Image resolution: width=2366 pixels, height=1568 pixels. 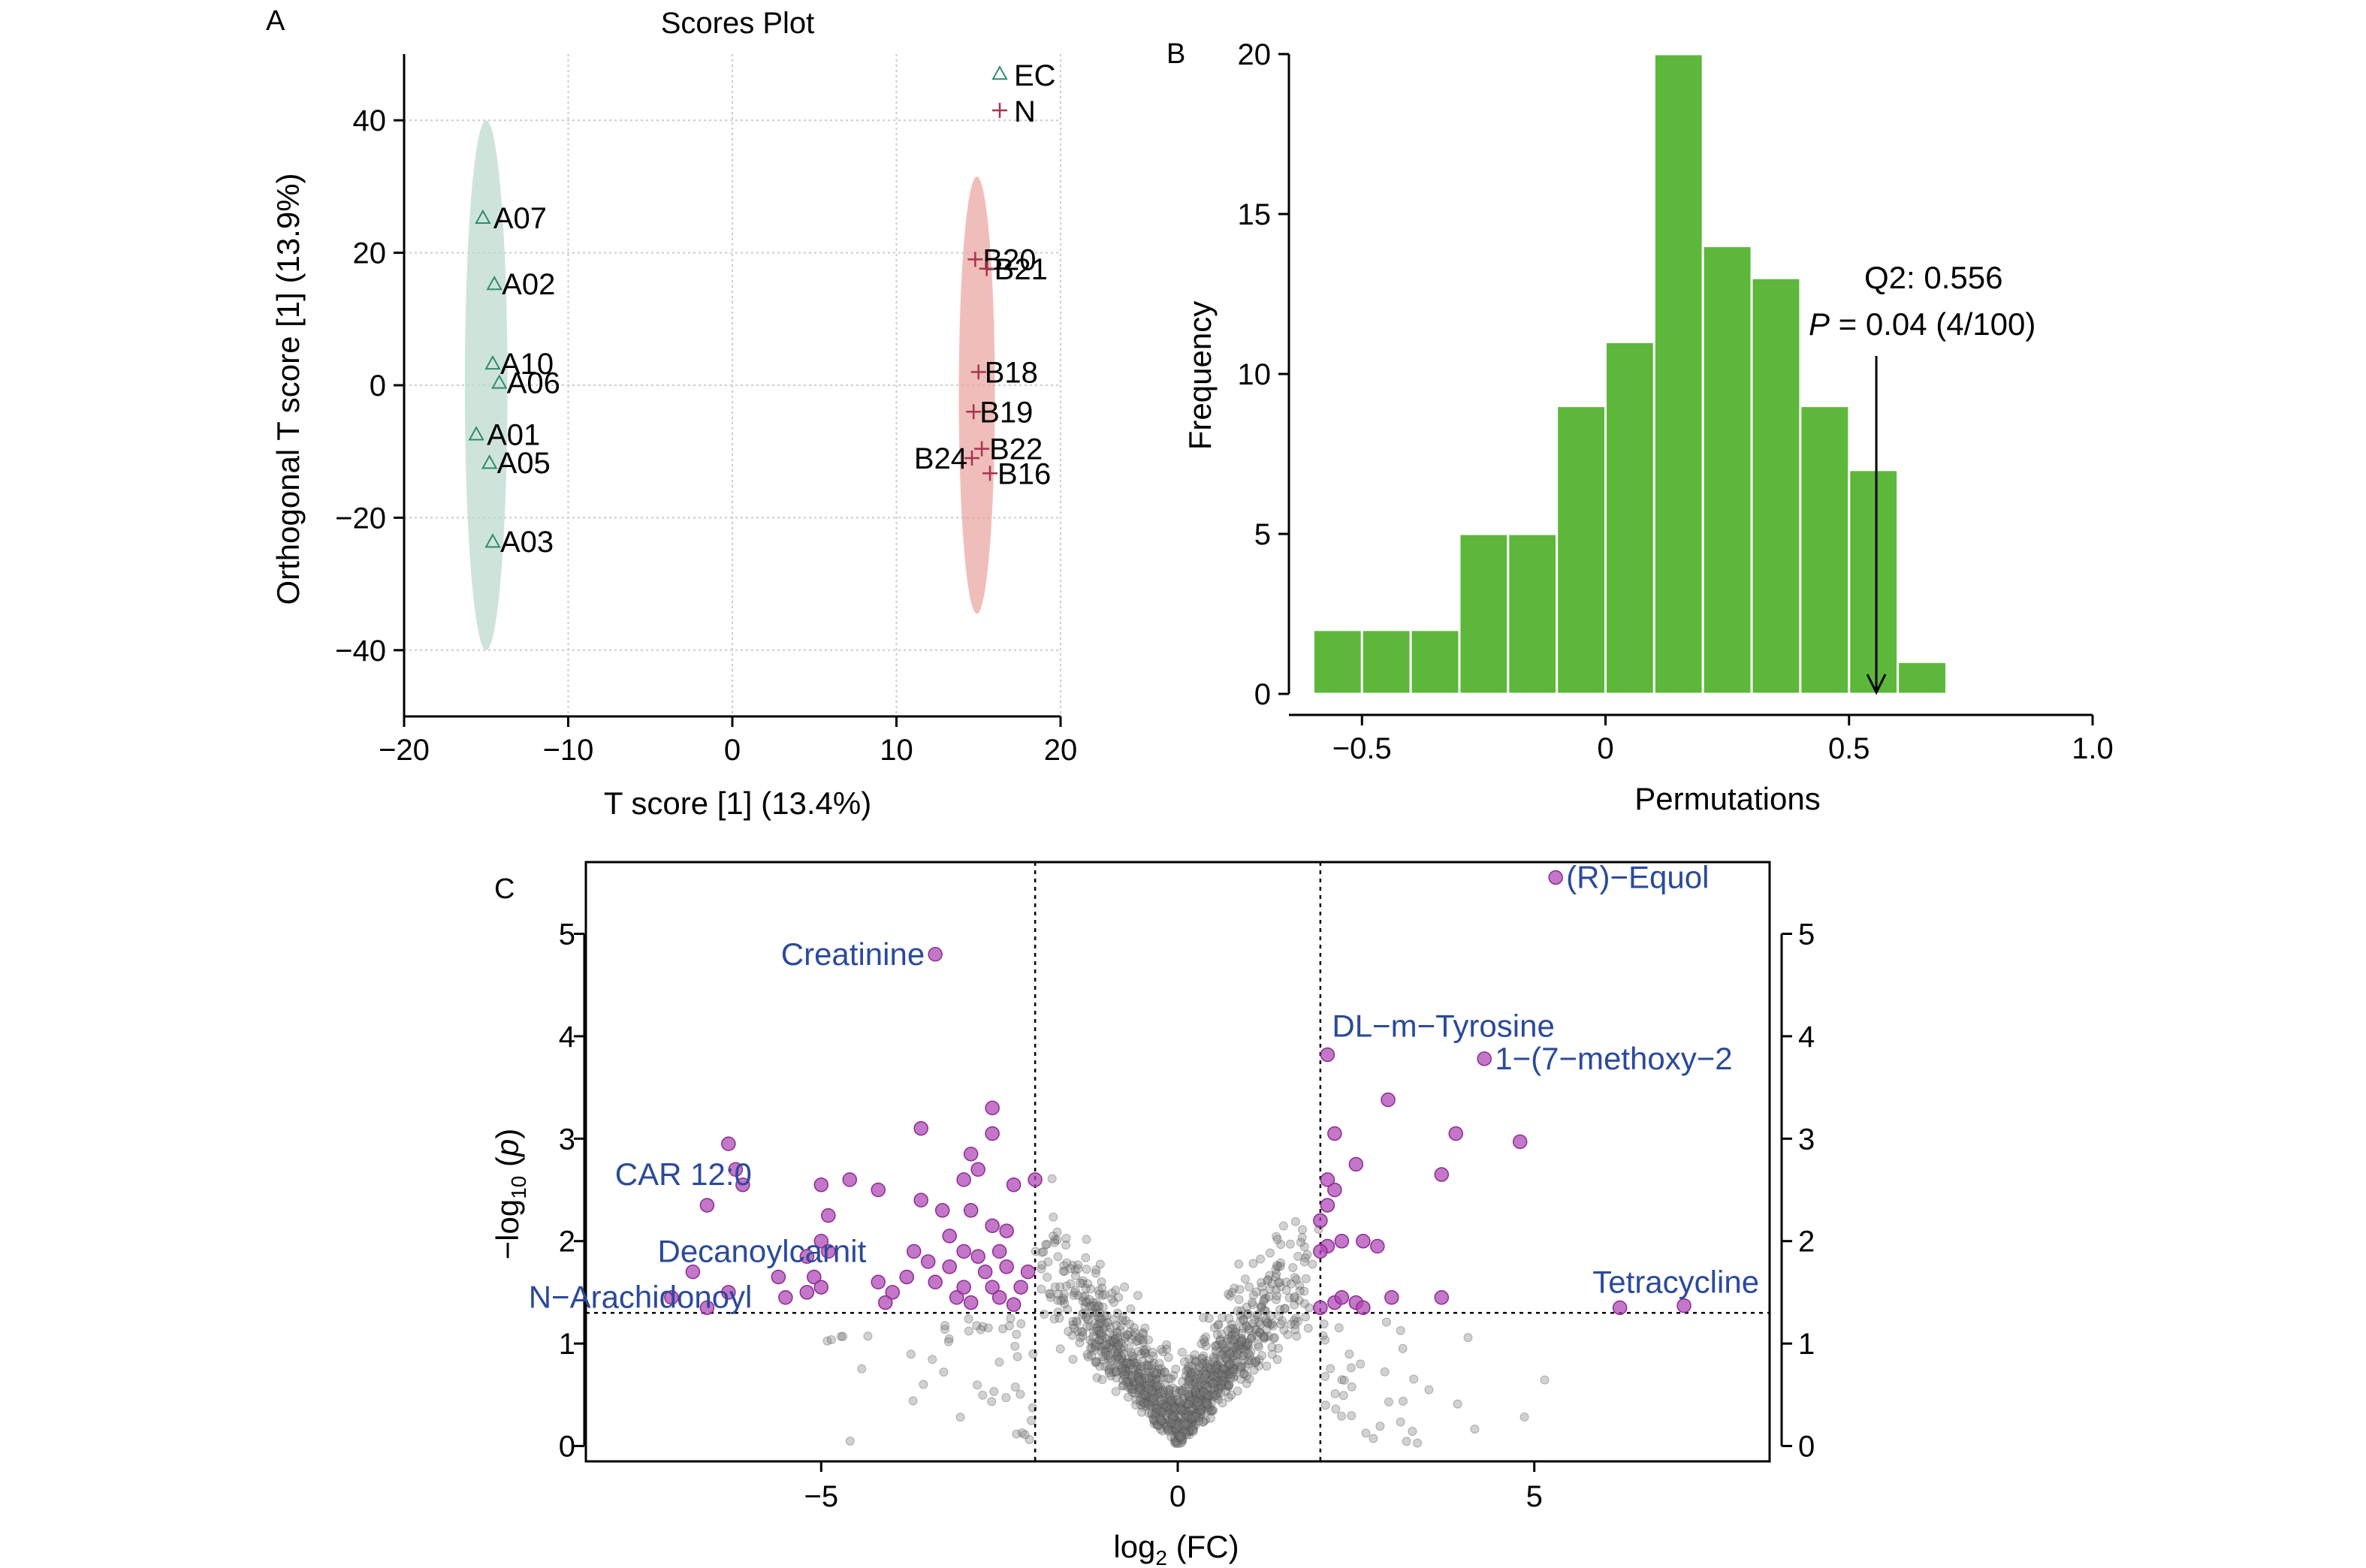 What do you see at coordinates (683, 1174) in the screenshot?
I see `metabolite-label: CAR 12:0` at bounding box center [683, 1174].